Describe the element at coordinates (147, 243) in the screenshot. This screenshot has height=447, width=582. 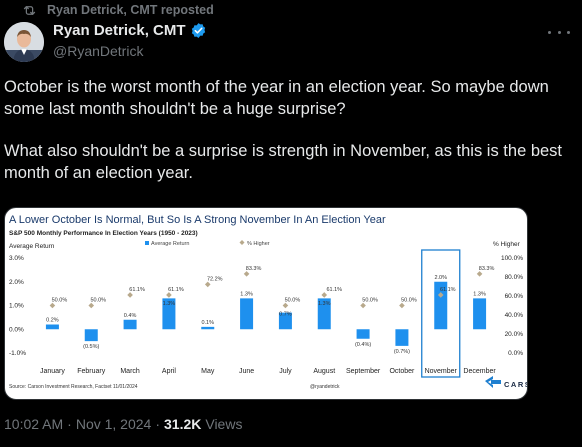
I see `legend-swatch-average-return` at that location.